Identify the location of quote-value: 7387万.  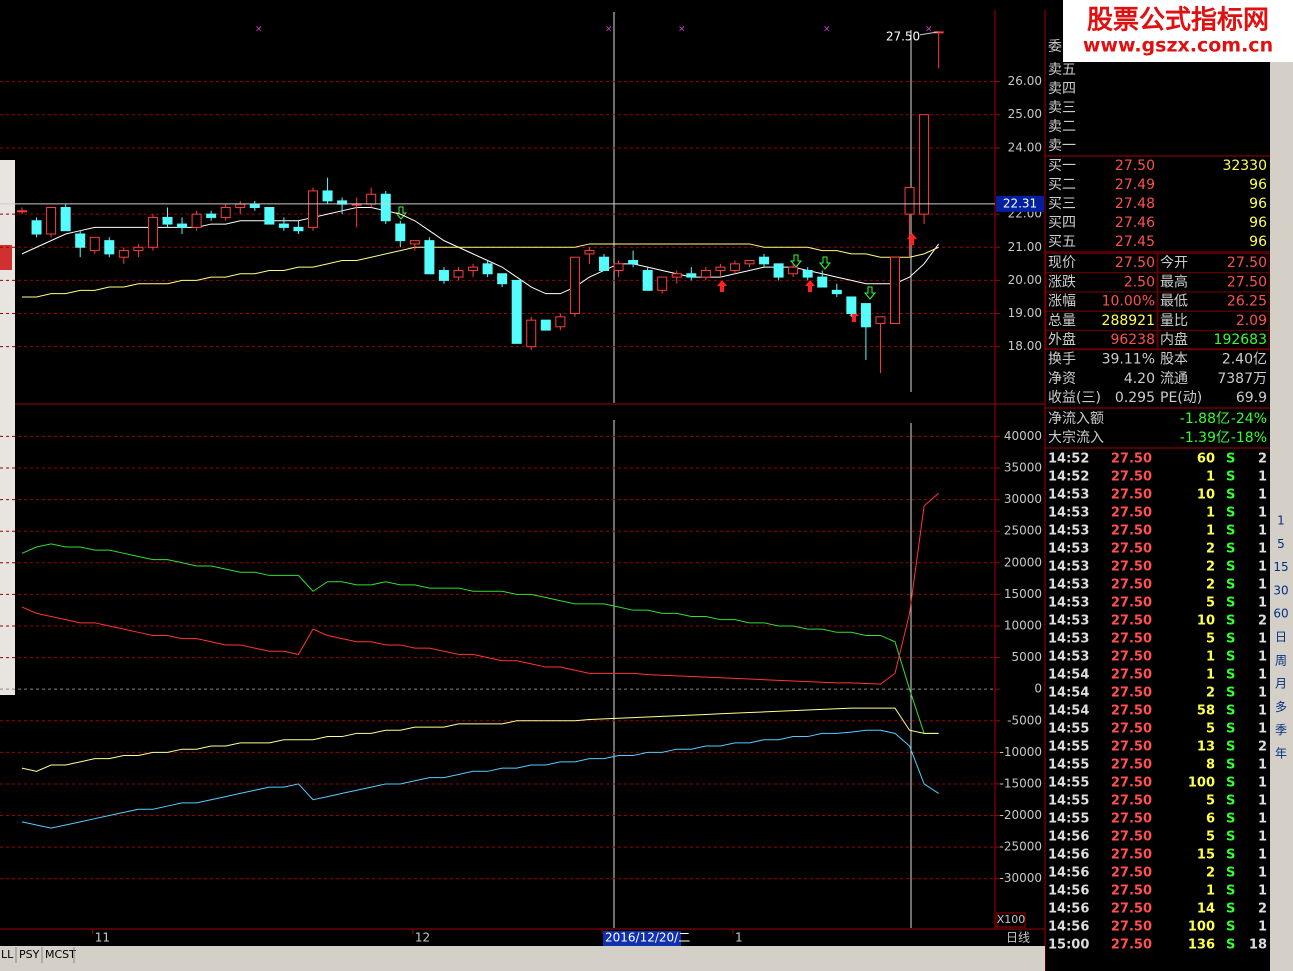
(1242, 379).